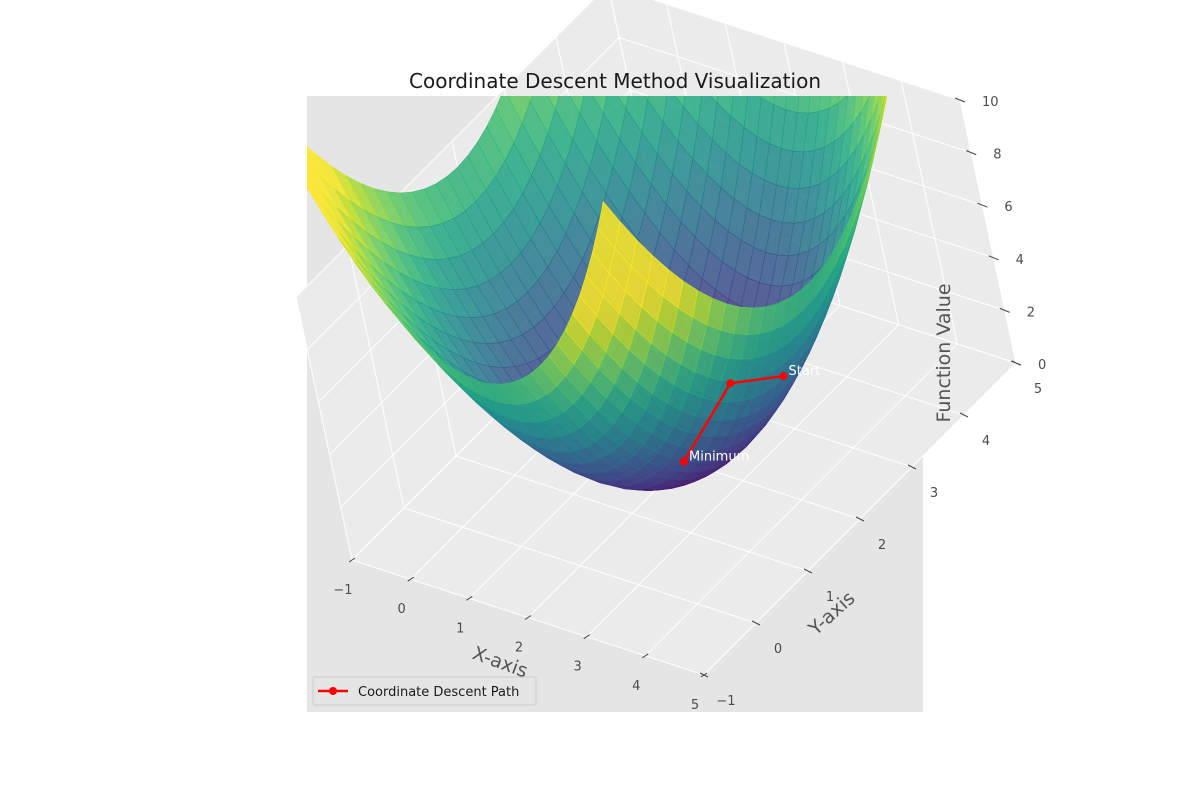 This screenshot has width=1200, height=800. I want to click on legend: Coordinate Descent Path, so click(424, 691).